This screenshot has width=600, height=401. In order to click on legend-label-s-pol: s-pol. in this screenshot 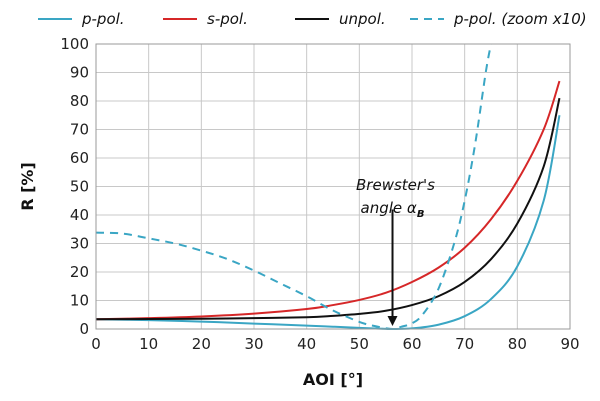, I will do `click(227, 19)`.